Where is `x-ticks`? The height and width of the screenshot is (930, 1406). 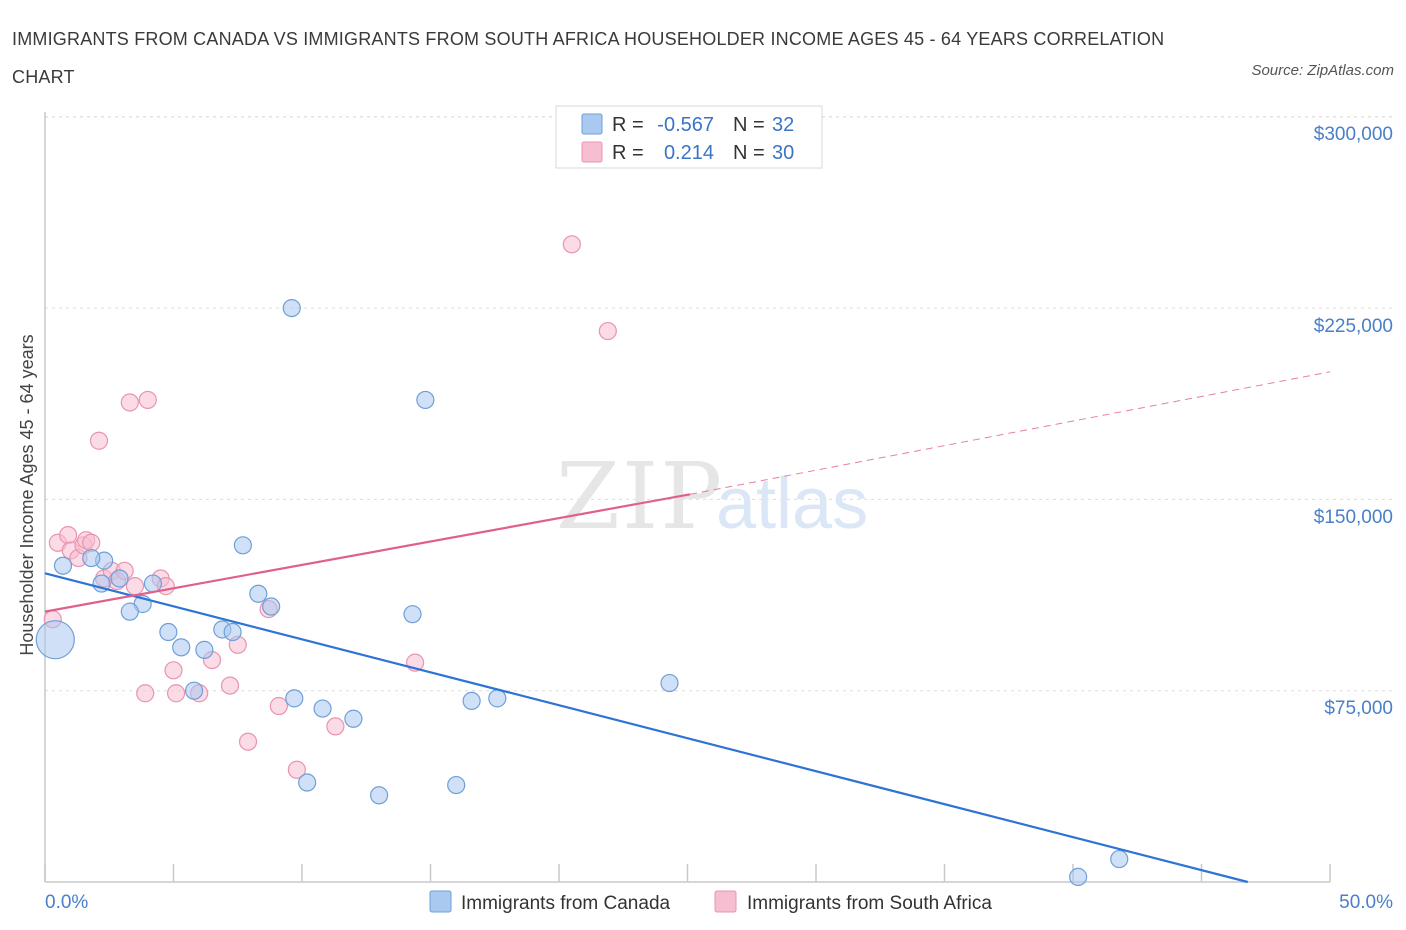 x-ticks is located at coordinates (687, 873).